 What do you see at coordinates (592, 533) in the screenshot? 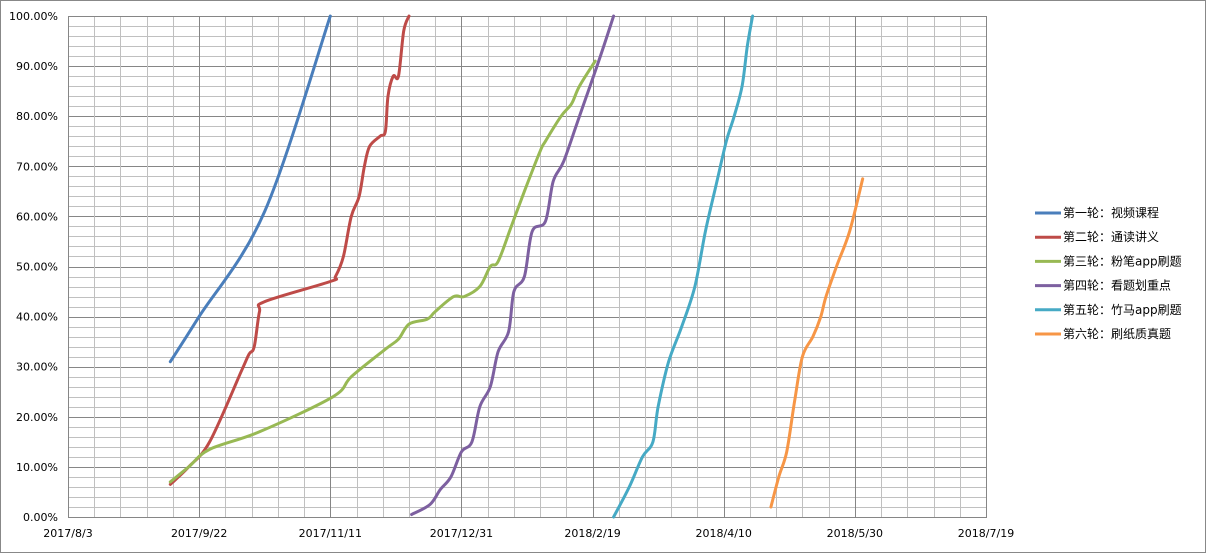
I see `x-tick-label: 2018/2/19` at bounding box center [592, 533].